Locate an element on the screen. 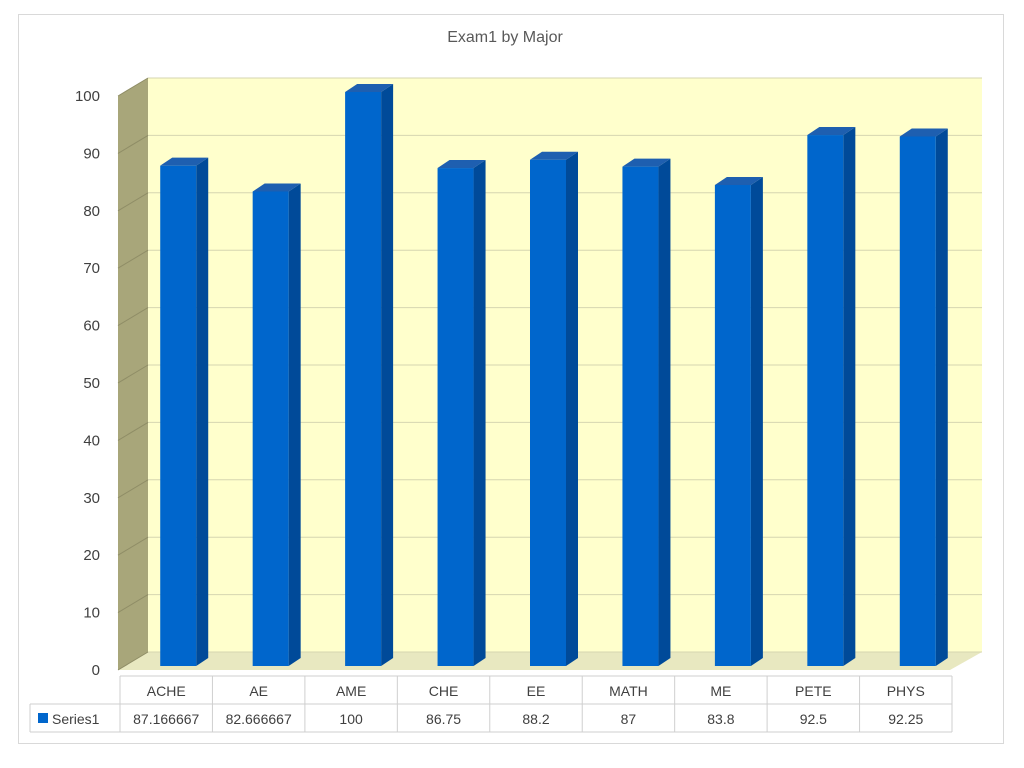 The width and height of the screenshot is (1024, 768). data-value-label: 88.2 is located at coordinates (535, 719).